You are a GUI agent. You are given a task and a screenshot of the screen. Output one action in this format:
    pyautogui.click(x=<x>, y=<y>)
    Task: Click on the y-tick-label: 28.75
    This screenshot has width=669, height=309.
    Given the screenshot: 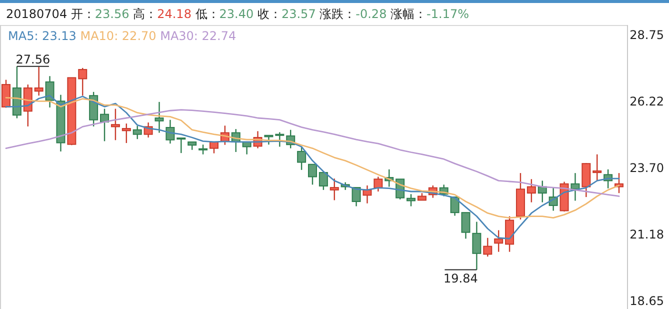 What is the action you would take?
    pyautogui.click(x=647, y=35)
    